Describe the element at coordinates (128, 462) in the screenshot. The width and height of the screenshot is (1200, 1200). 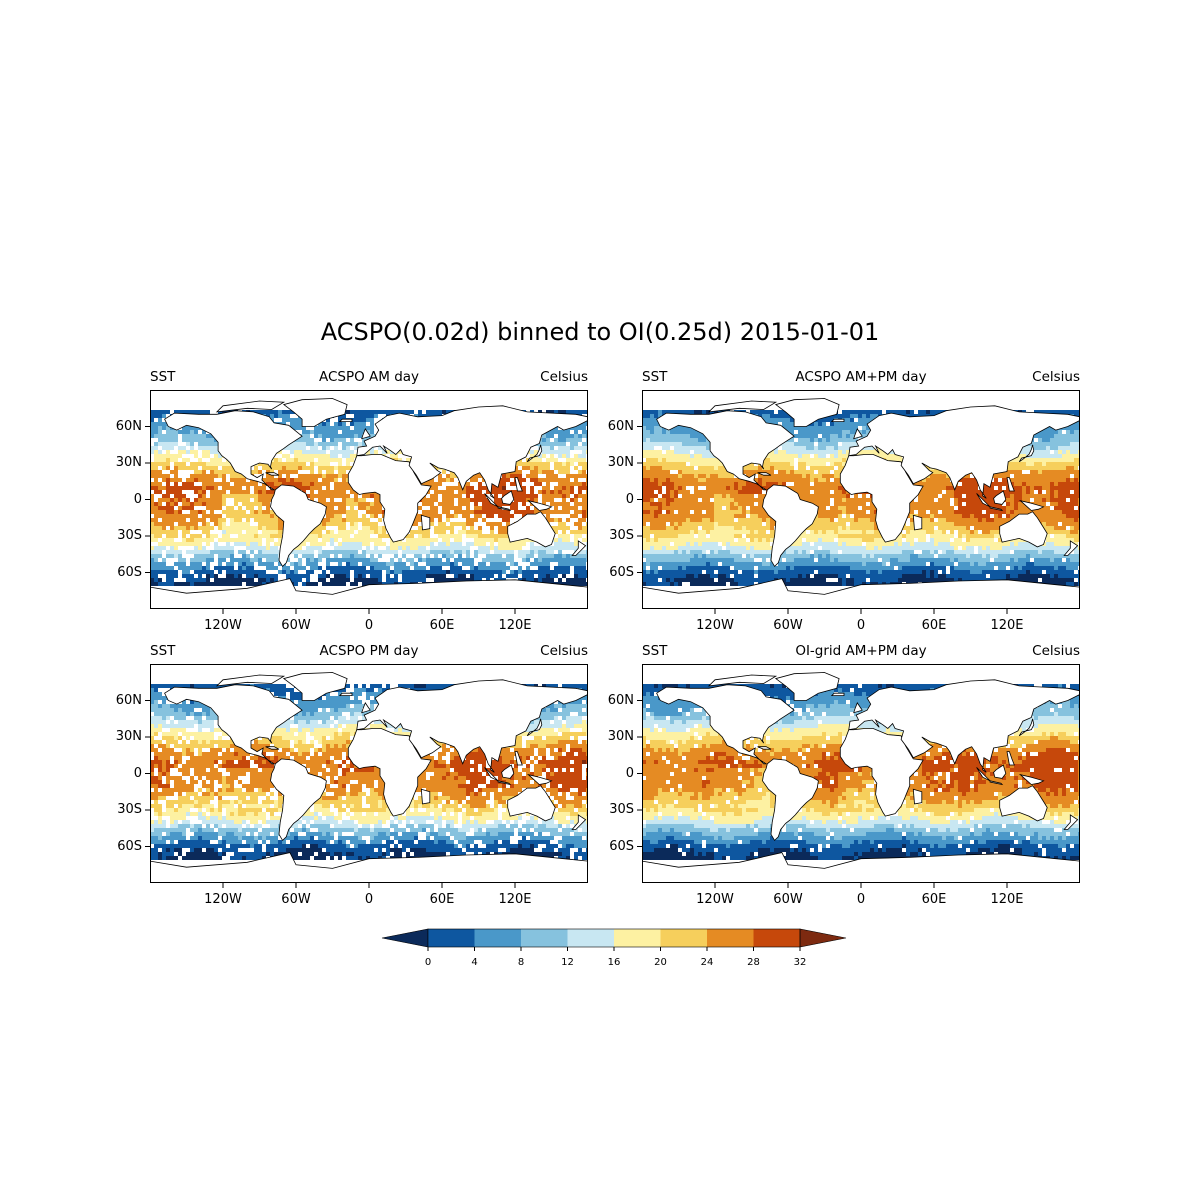
I see `lat-tick-label: 30N` at that location.